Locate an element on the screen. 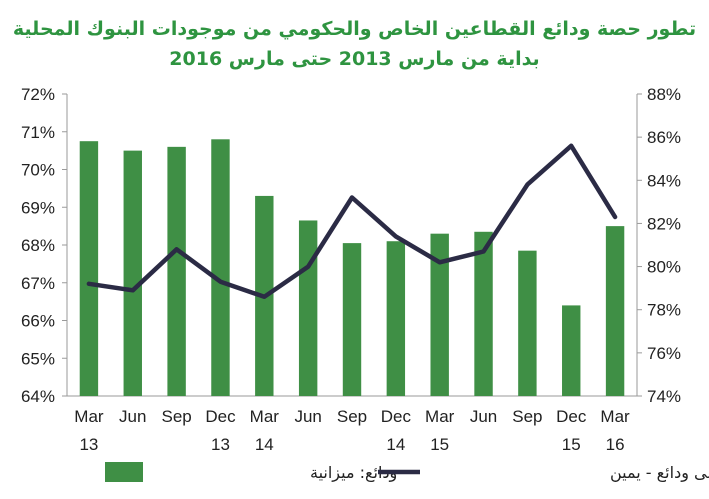  right-axis-tick-label: 82% is located at coordinates (664, 223).